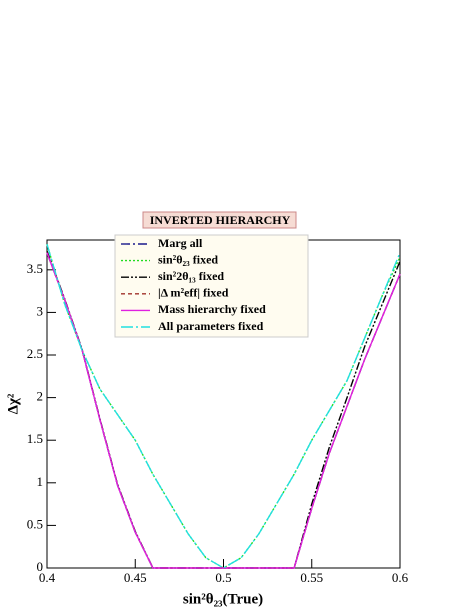 Image resolution: width=473 pixels, height=612 pixels. I want to click on title-box, so click(219, 220).